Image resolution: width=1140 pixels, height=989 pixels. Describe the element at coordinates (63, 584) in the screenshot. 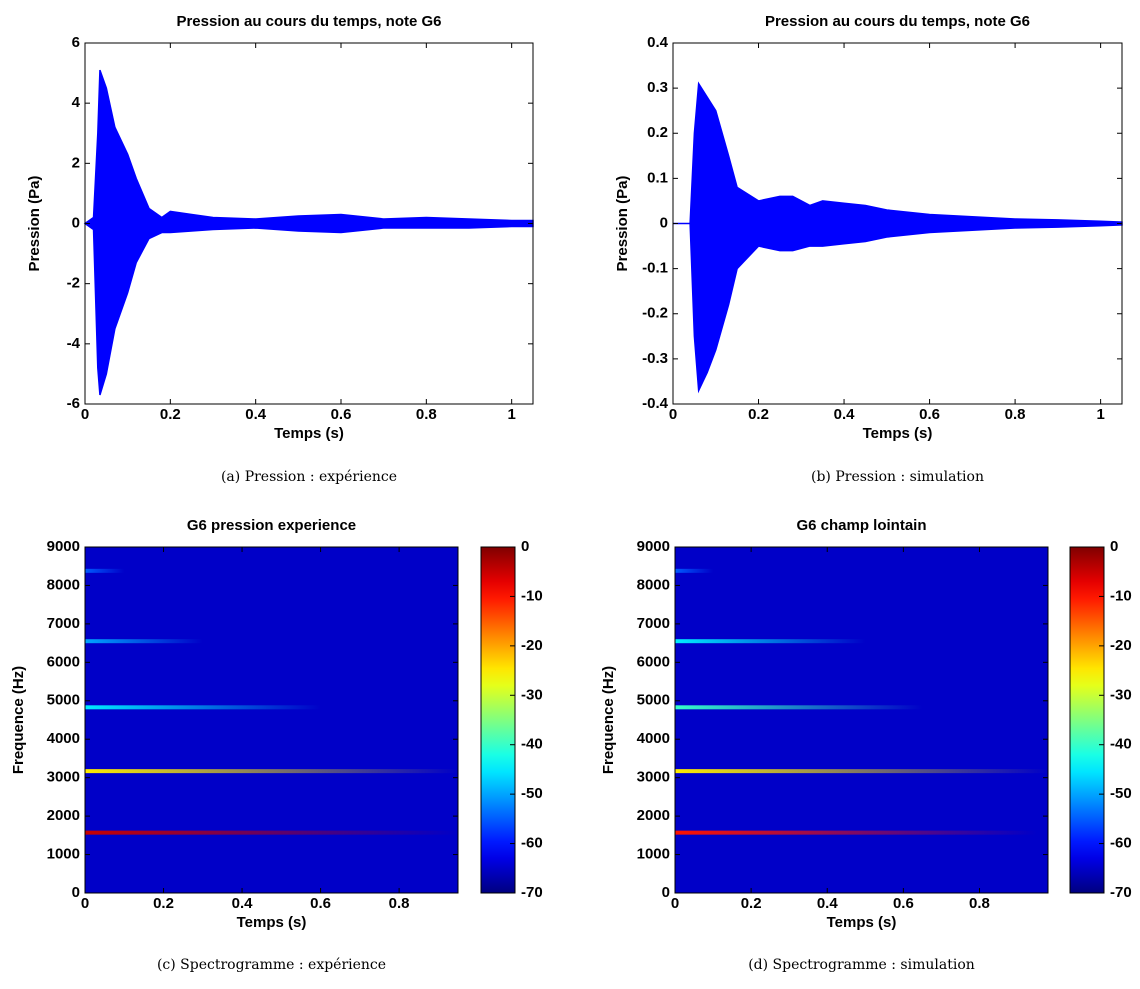

I see `y-tick-label: 8000` at that location.